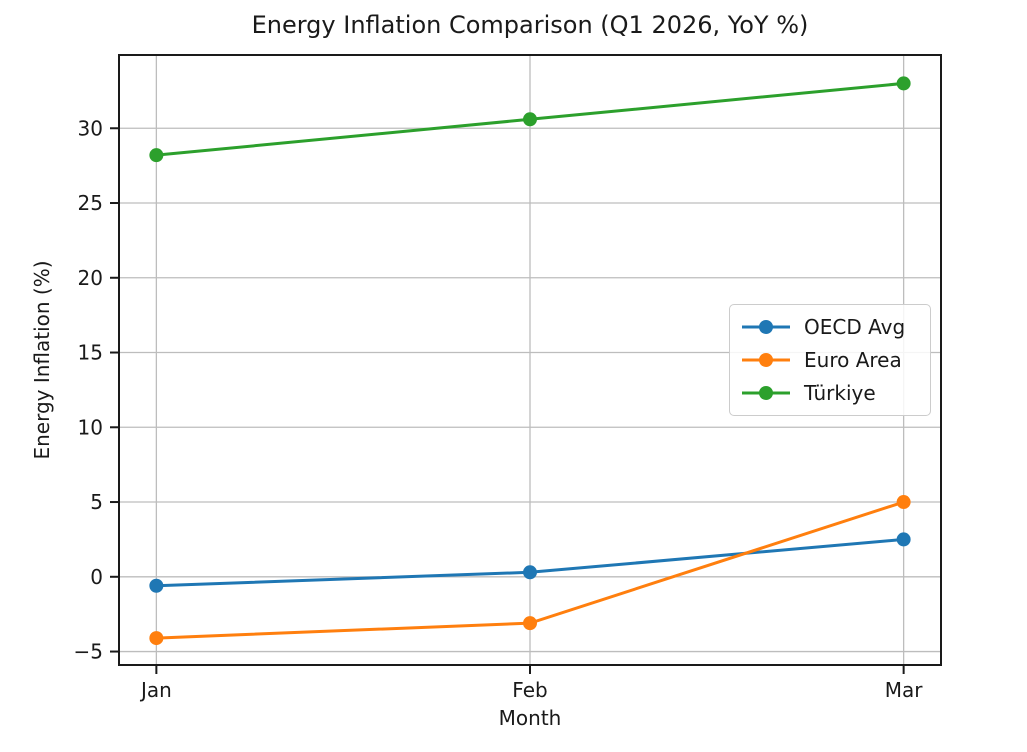  I want to click on legend-item-euro-area: Euro Area, so click(830, 360).